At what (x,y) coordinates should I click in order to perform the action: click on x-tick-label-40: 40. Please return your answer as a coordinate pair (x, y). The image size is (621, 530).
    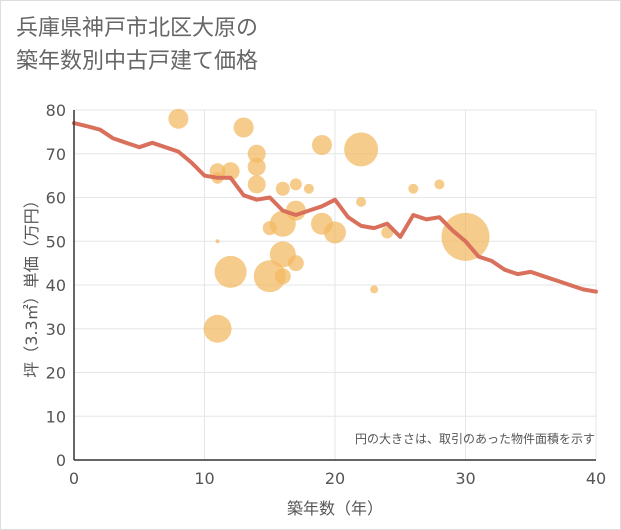
    Looking at the image, I should click on (596, 478).